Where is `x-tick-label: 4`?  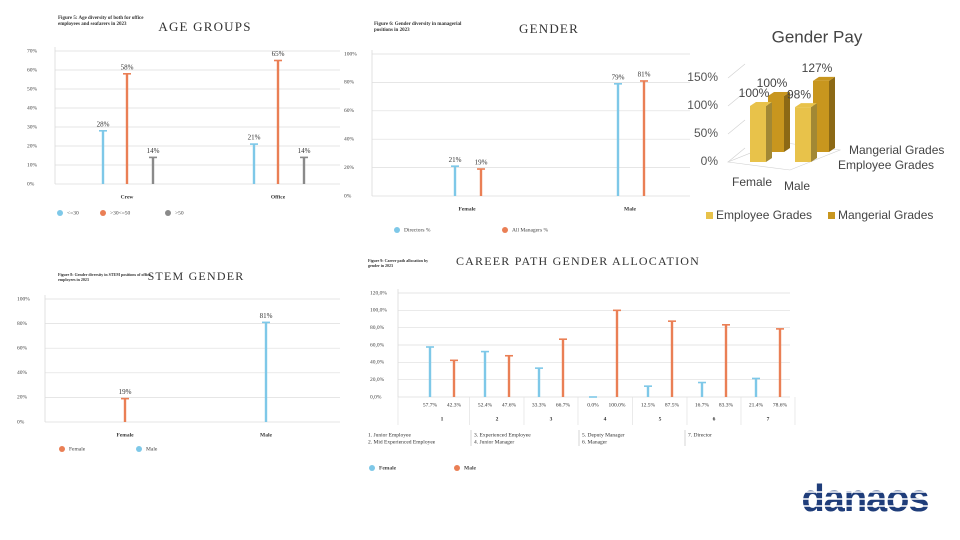 x-tick-label: 4 is located at coordinates (605, 419).